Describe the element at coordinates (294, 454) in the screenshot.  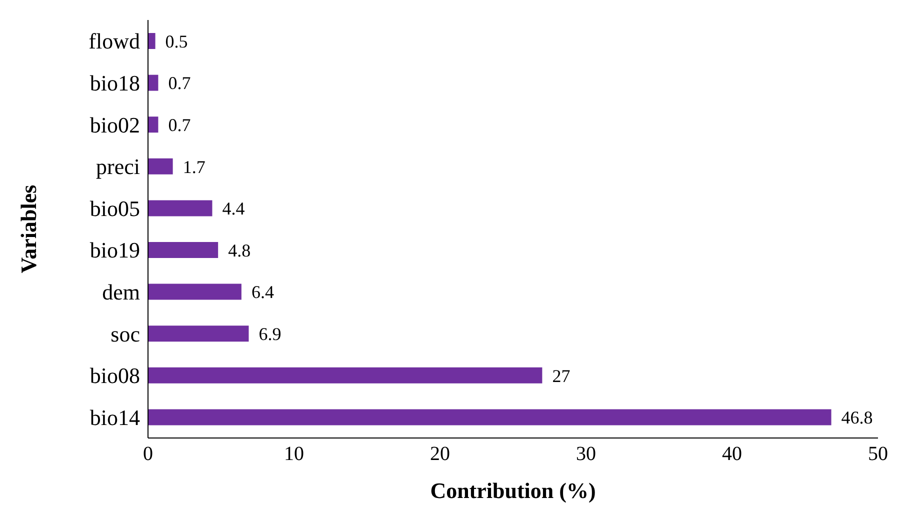
I see `x-tick-label: 10` at that location.